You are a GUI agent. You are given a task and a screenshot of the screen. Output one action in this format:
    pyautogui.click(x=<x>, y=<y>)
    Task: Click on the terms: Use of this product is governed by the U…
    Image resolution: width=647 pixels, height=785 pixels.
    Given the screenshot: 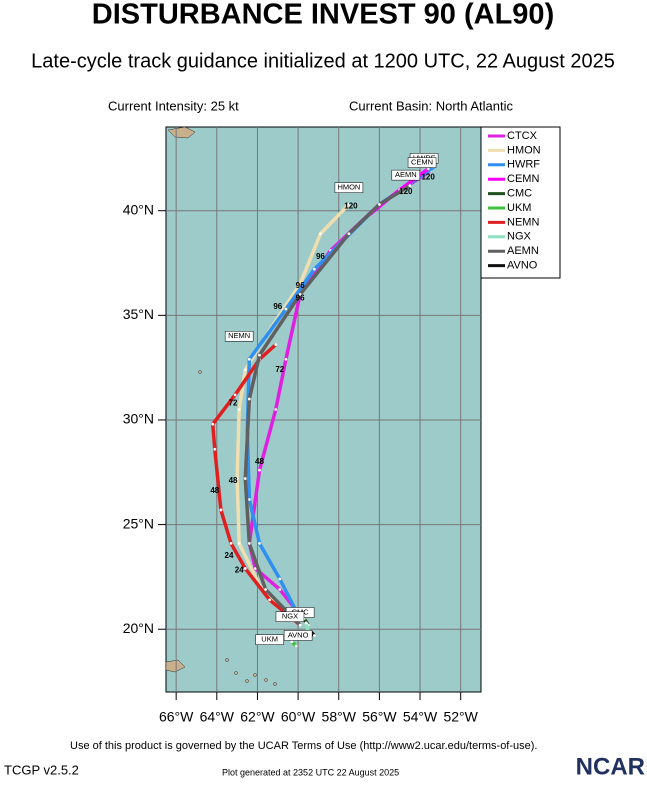 What is the action you would take?
    pyautogui.click(x=303, y=746)
    